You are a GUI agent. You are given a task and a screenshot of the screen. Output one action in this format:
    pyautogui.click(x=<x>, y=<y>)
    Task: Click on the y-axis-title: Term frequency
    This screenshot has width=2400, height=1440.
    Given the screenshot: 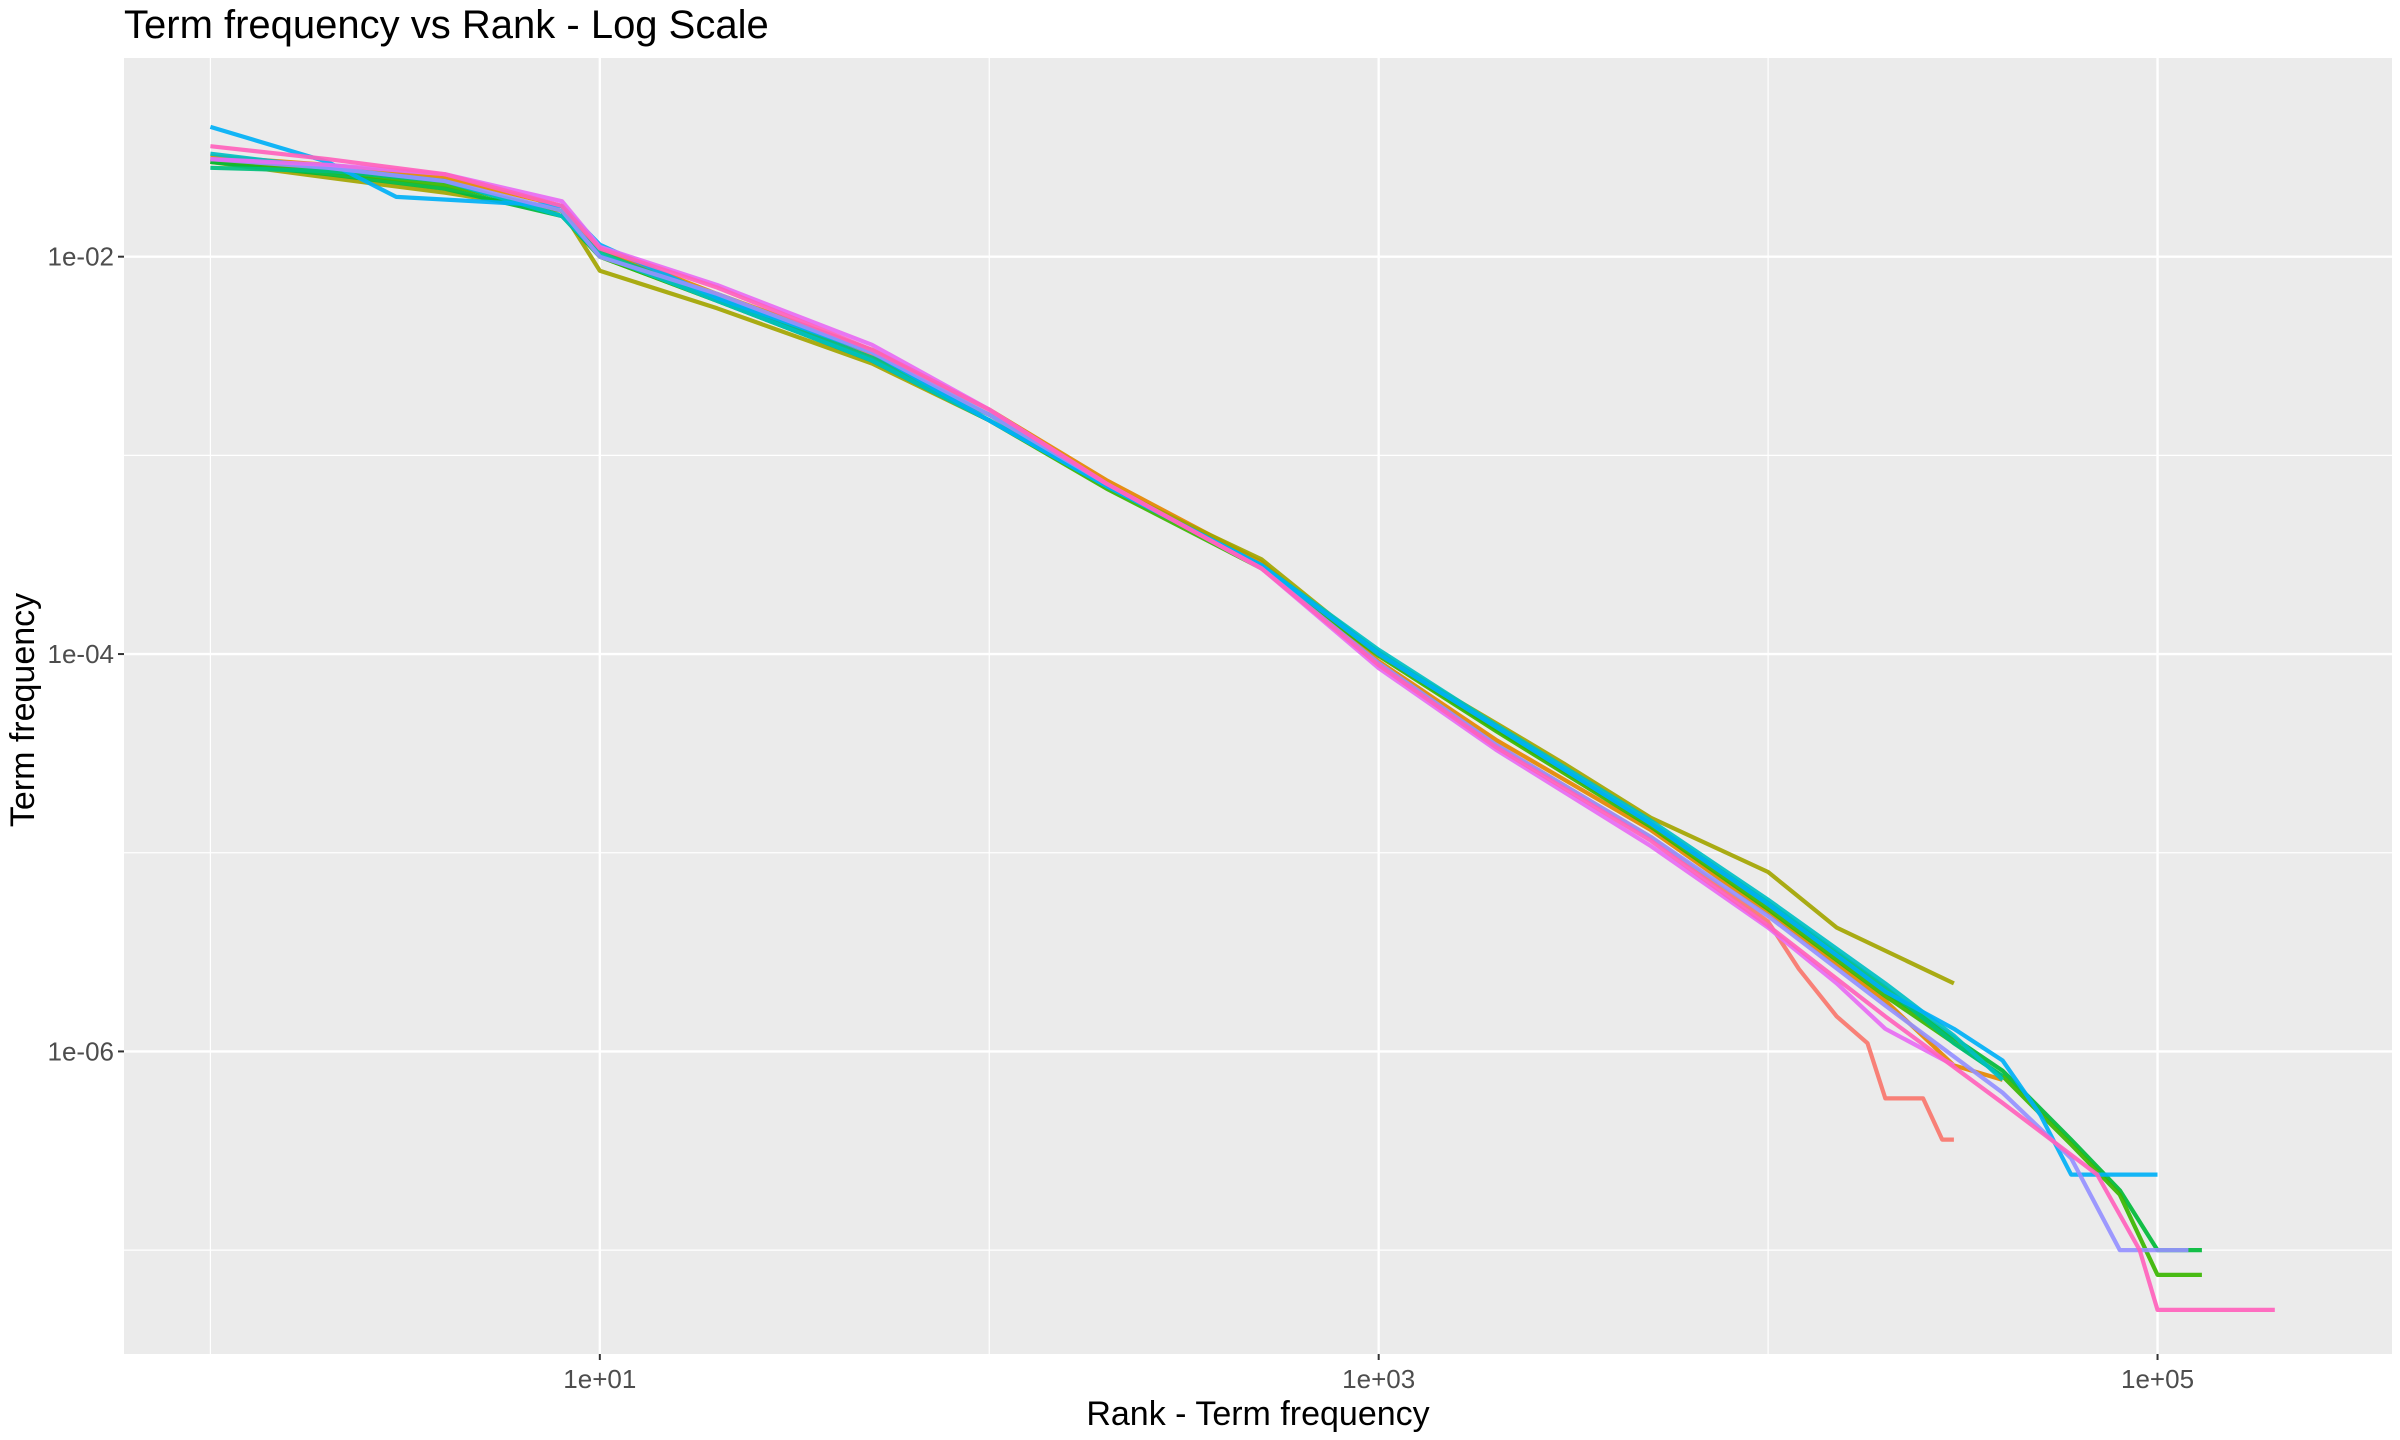 What is the action you would take?
    pyautogui.click(x=23, y=710)
    